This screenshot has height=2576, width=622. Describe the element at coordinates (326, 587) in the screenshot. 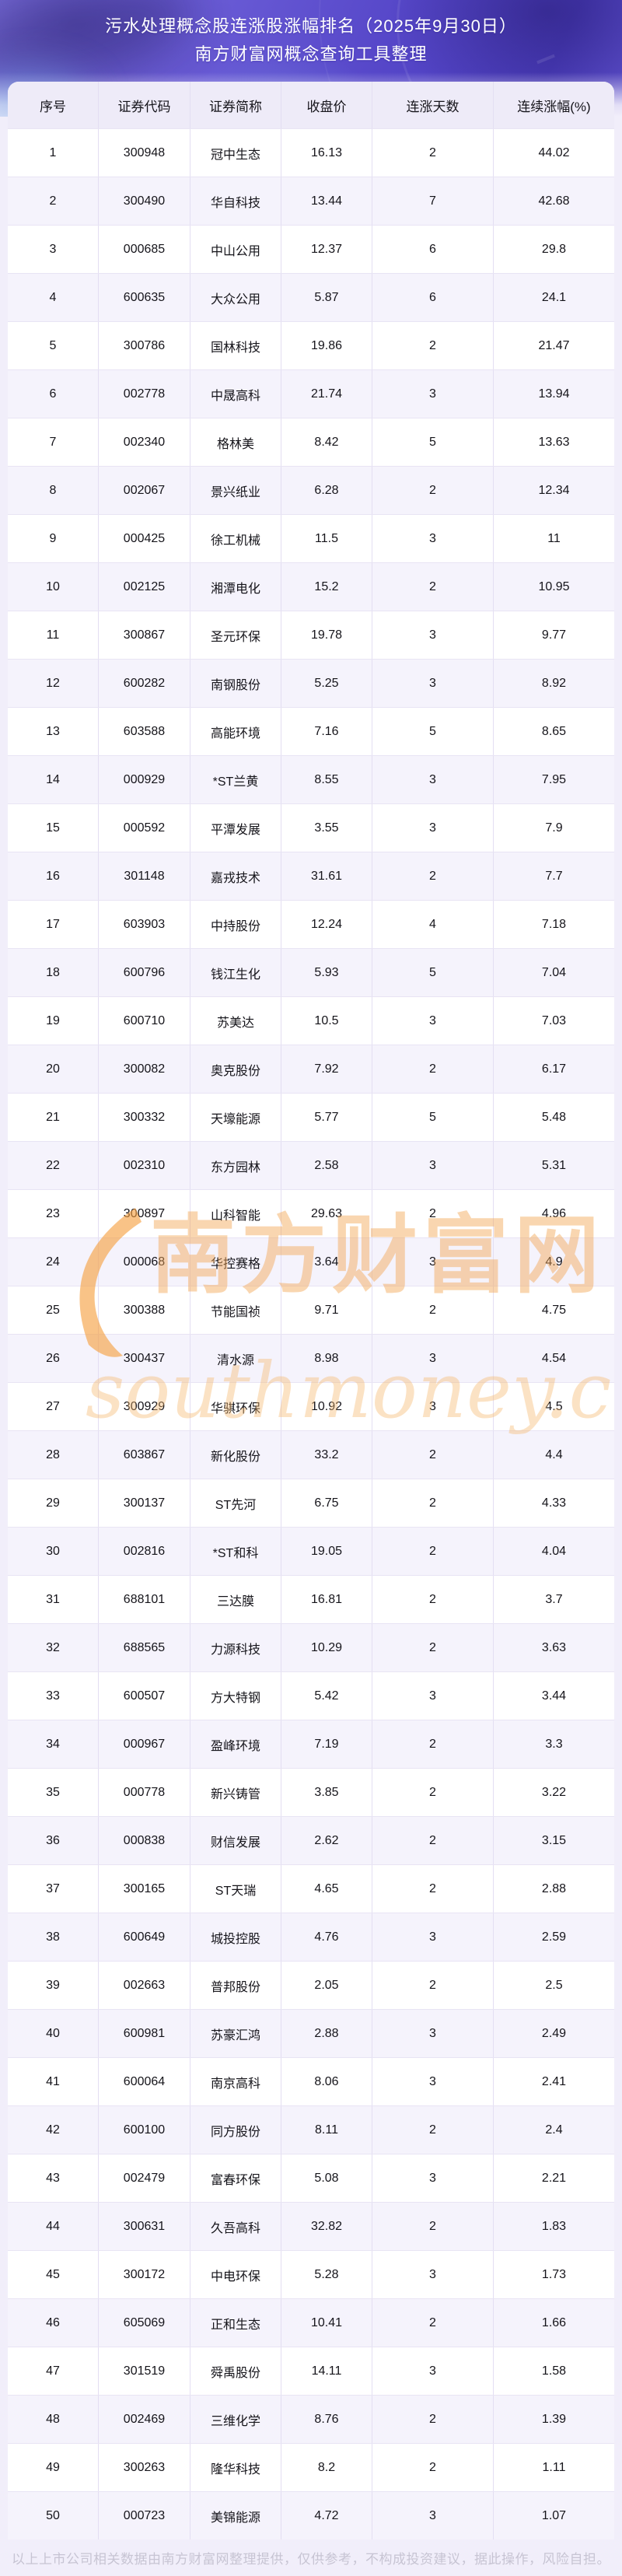

I see `cell-close-price: 15.2` at that location.